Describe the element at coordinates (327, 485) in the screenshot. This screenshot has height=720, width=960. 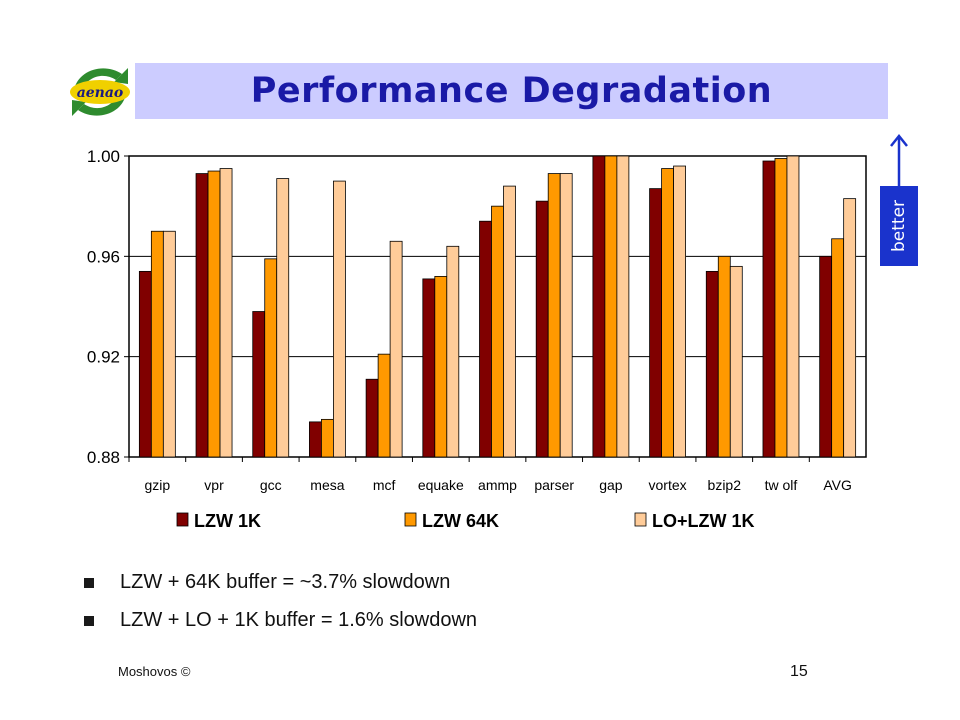
I see `x-tick-label: mesa` at that location.